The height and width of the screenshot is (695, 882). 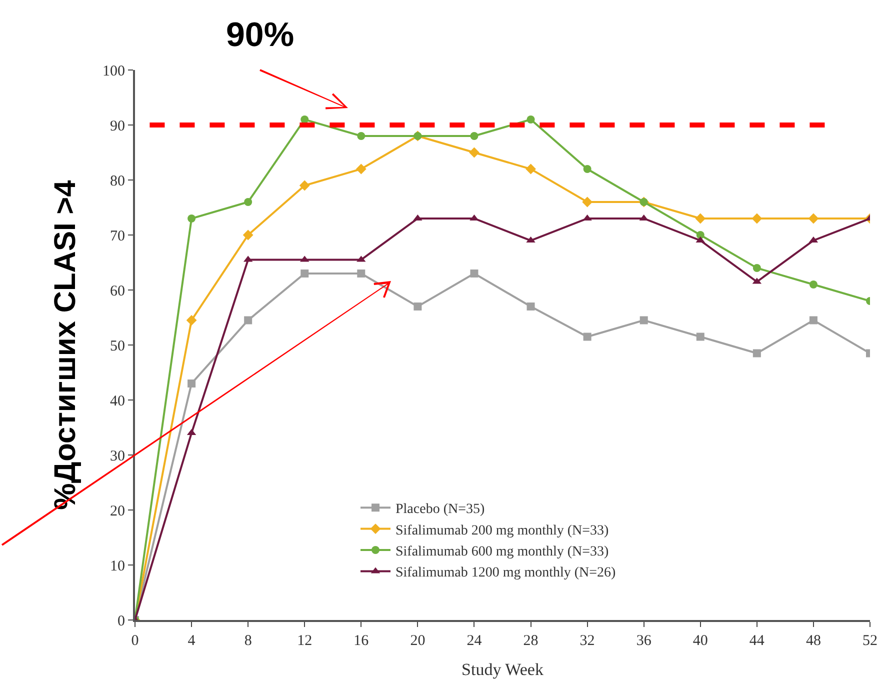 I want to click on x-tick-label: 44, so click(x=757, y=641).